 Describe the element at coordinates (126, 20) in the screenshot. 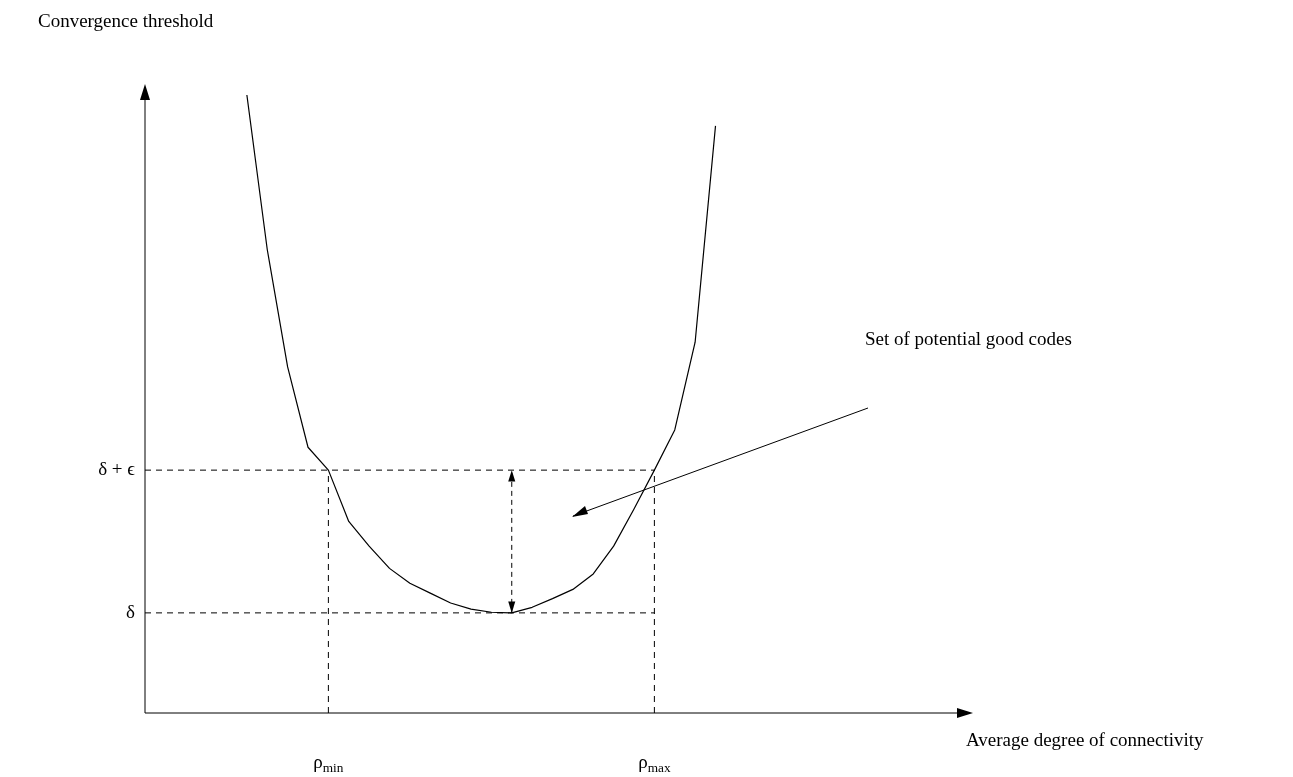

I see `y-axis-title: Convergence threshold` at that location.